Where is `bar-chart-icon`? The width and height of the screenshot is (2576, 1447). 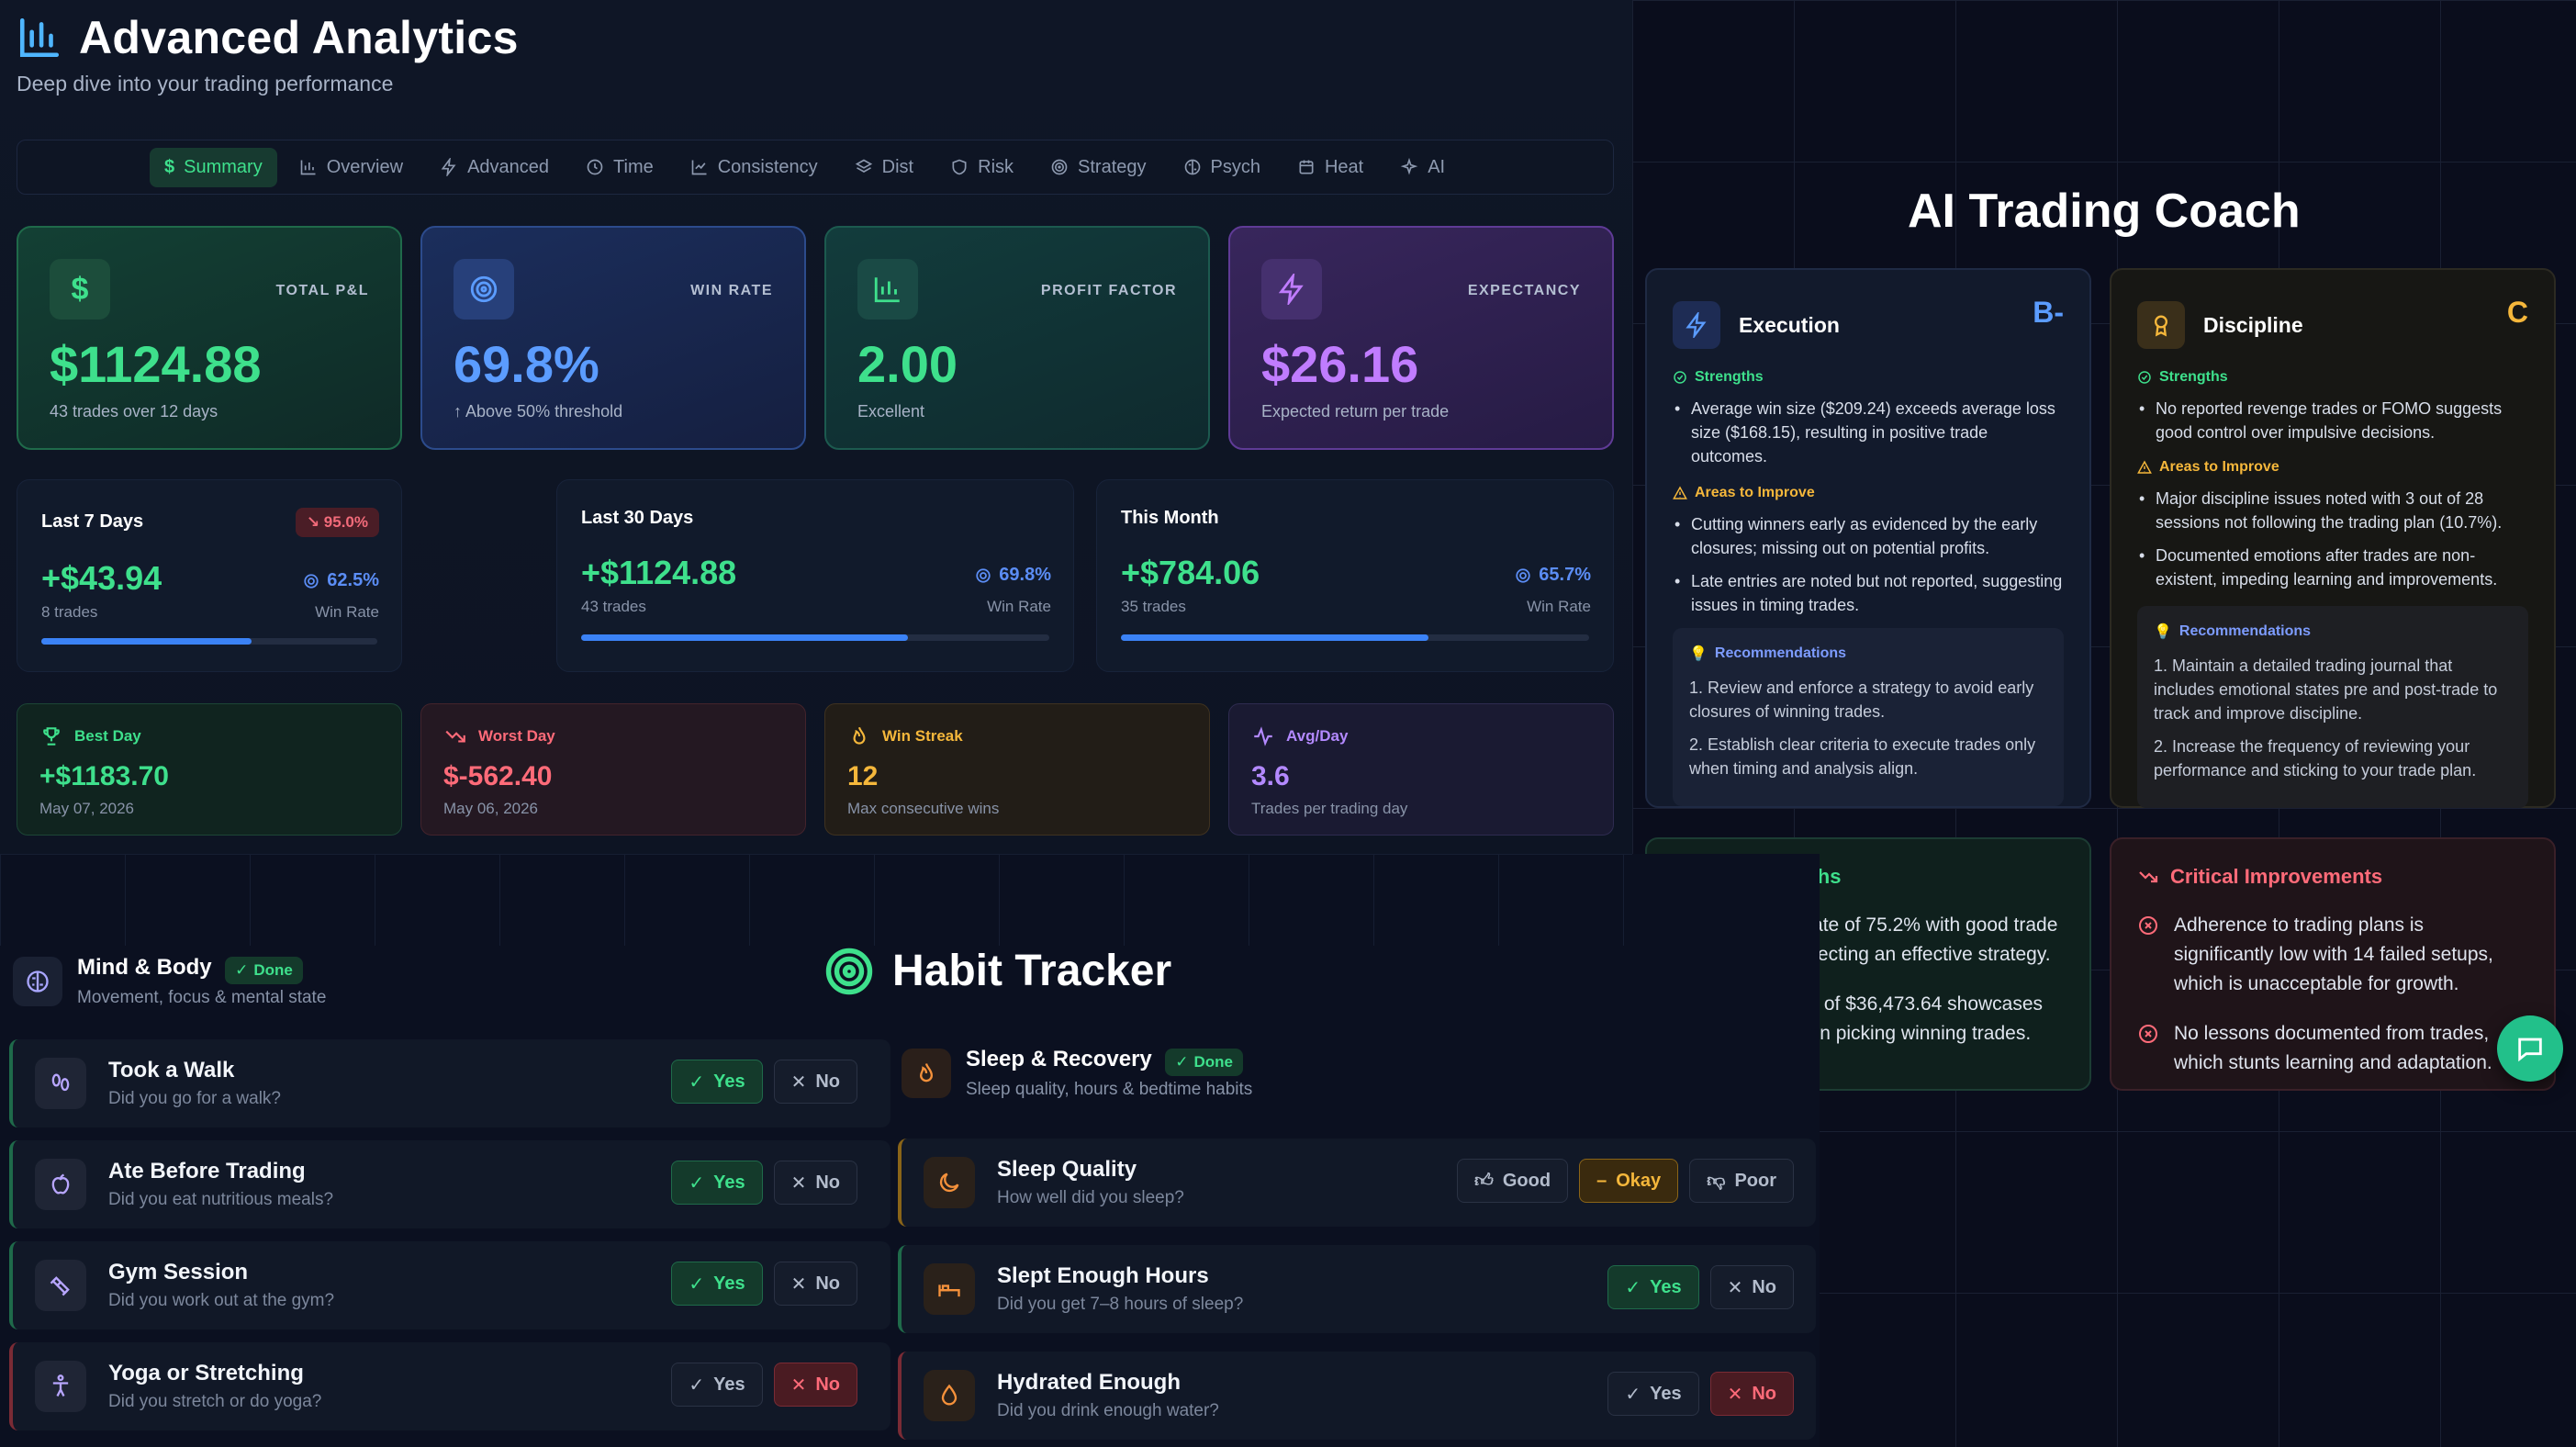 bar-chart-icon is located at coordinates (39, 37).